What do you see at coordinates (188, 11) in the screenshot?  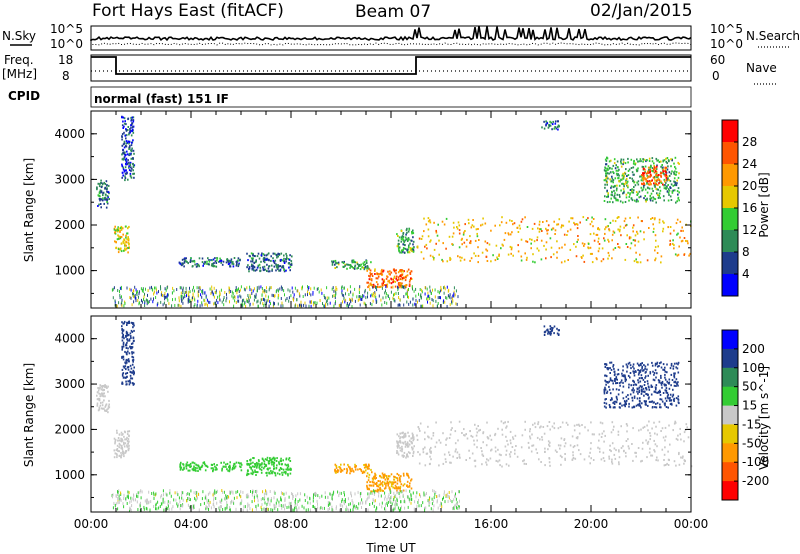 I see `station-title: Fort Hays East (fitACF)` at bounding box center [188, 11].